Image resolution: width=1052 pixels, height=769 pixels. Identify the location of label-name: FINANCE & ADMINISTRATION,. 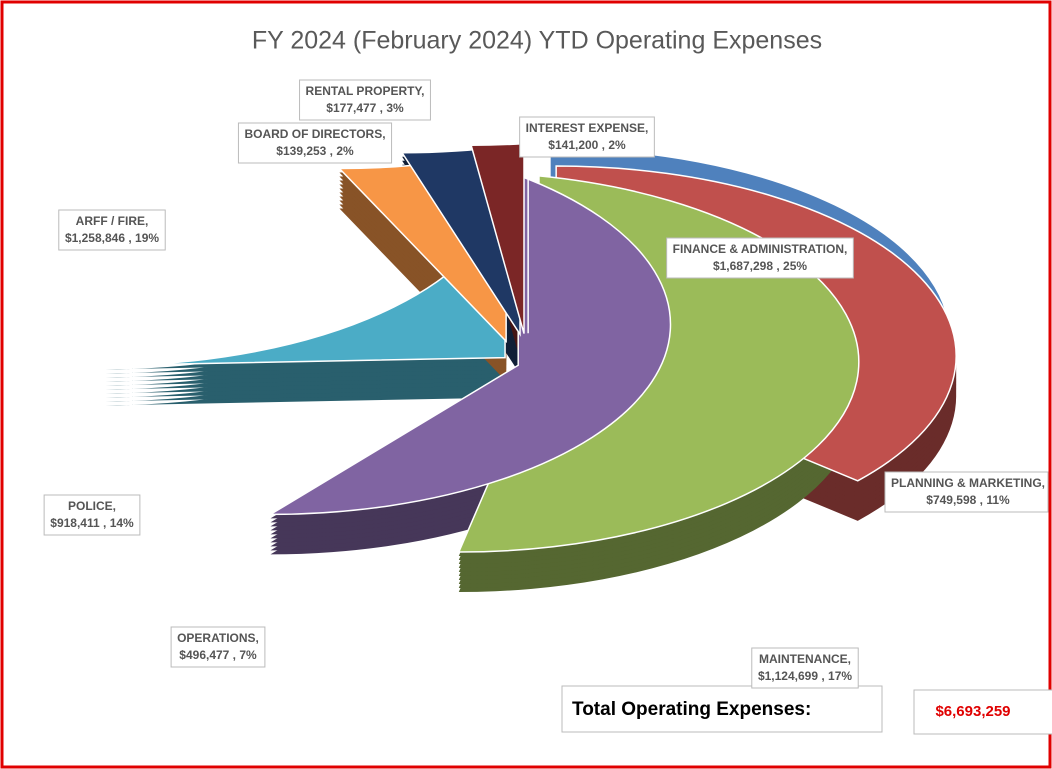
(760, 249).